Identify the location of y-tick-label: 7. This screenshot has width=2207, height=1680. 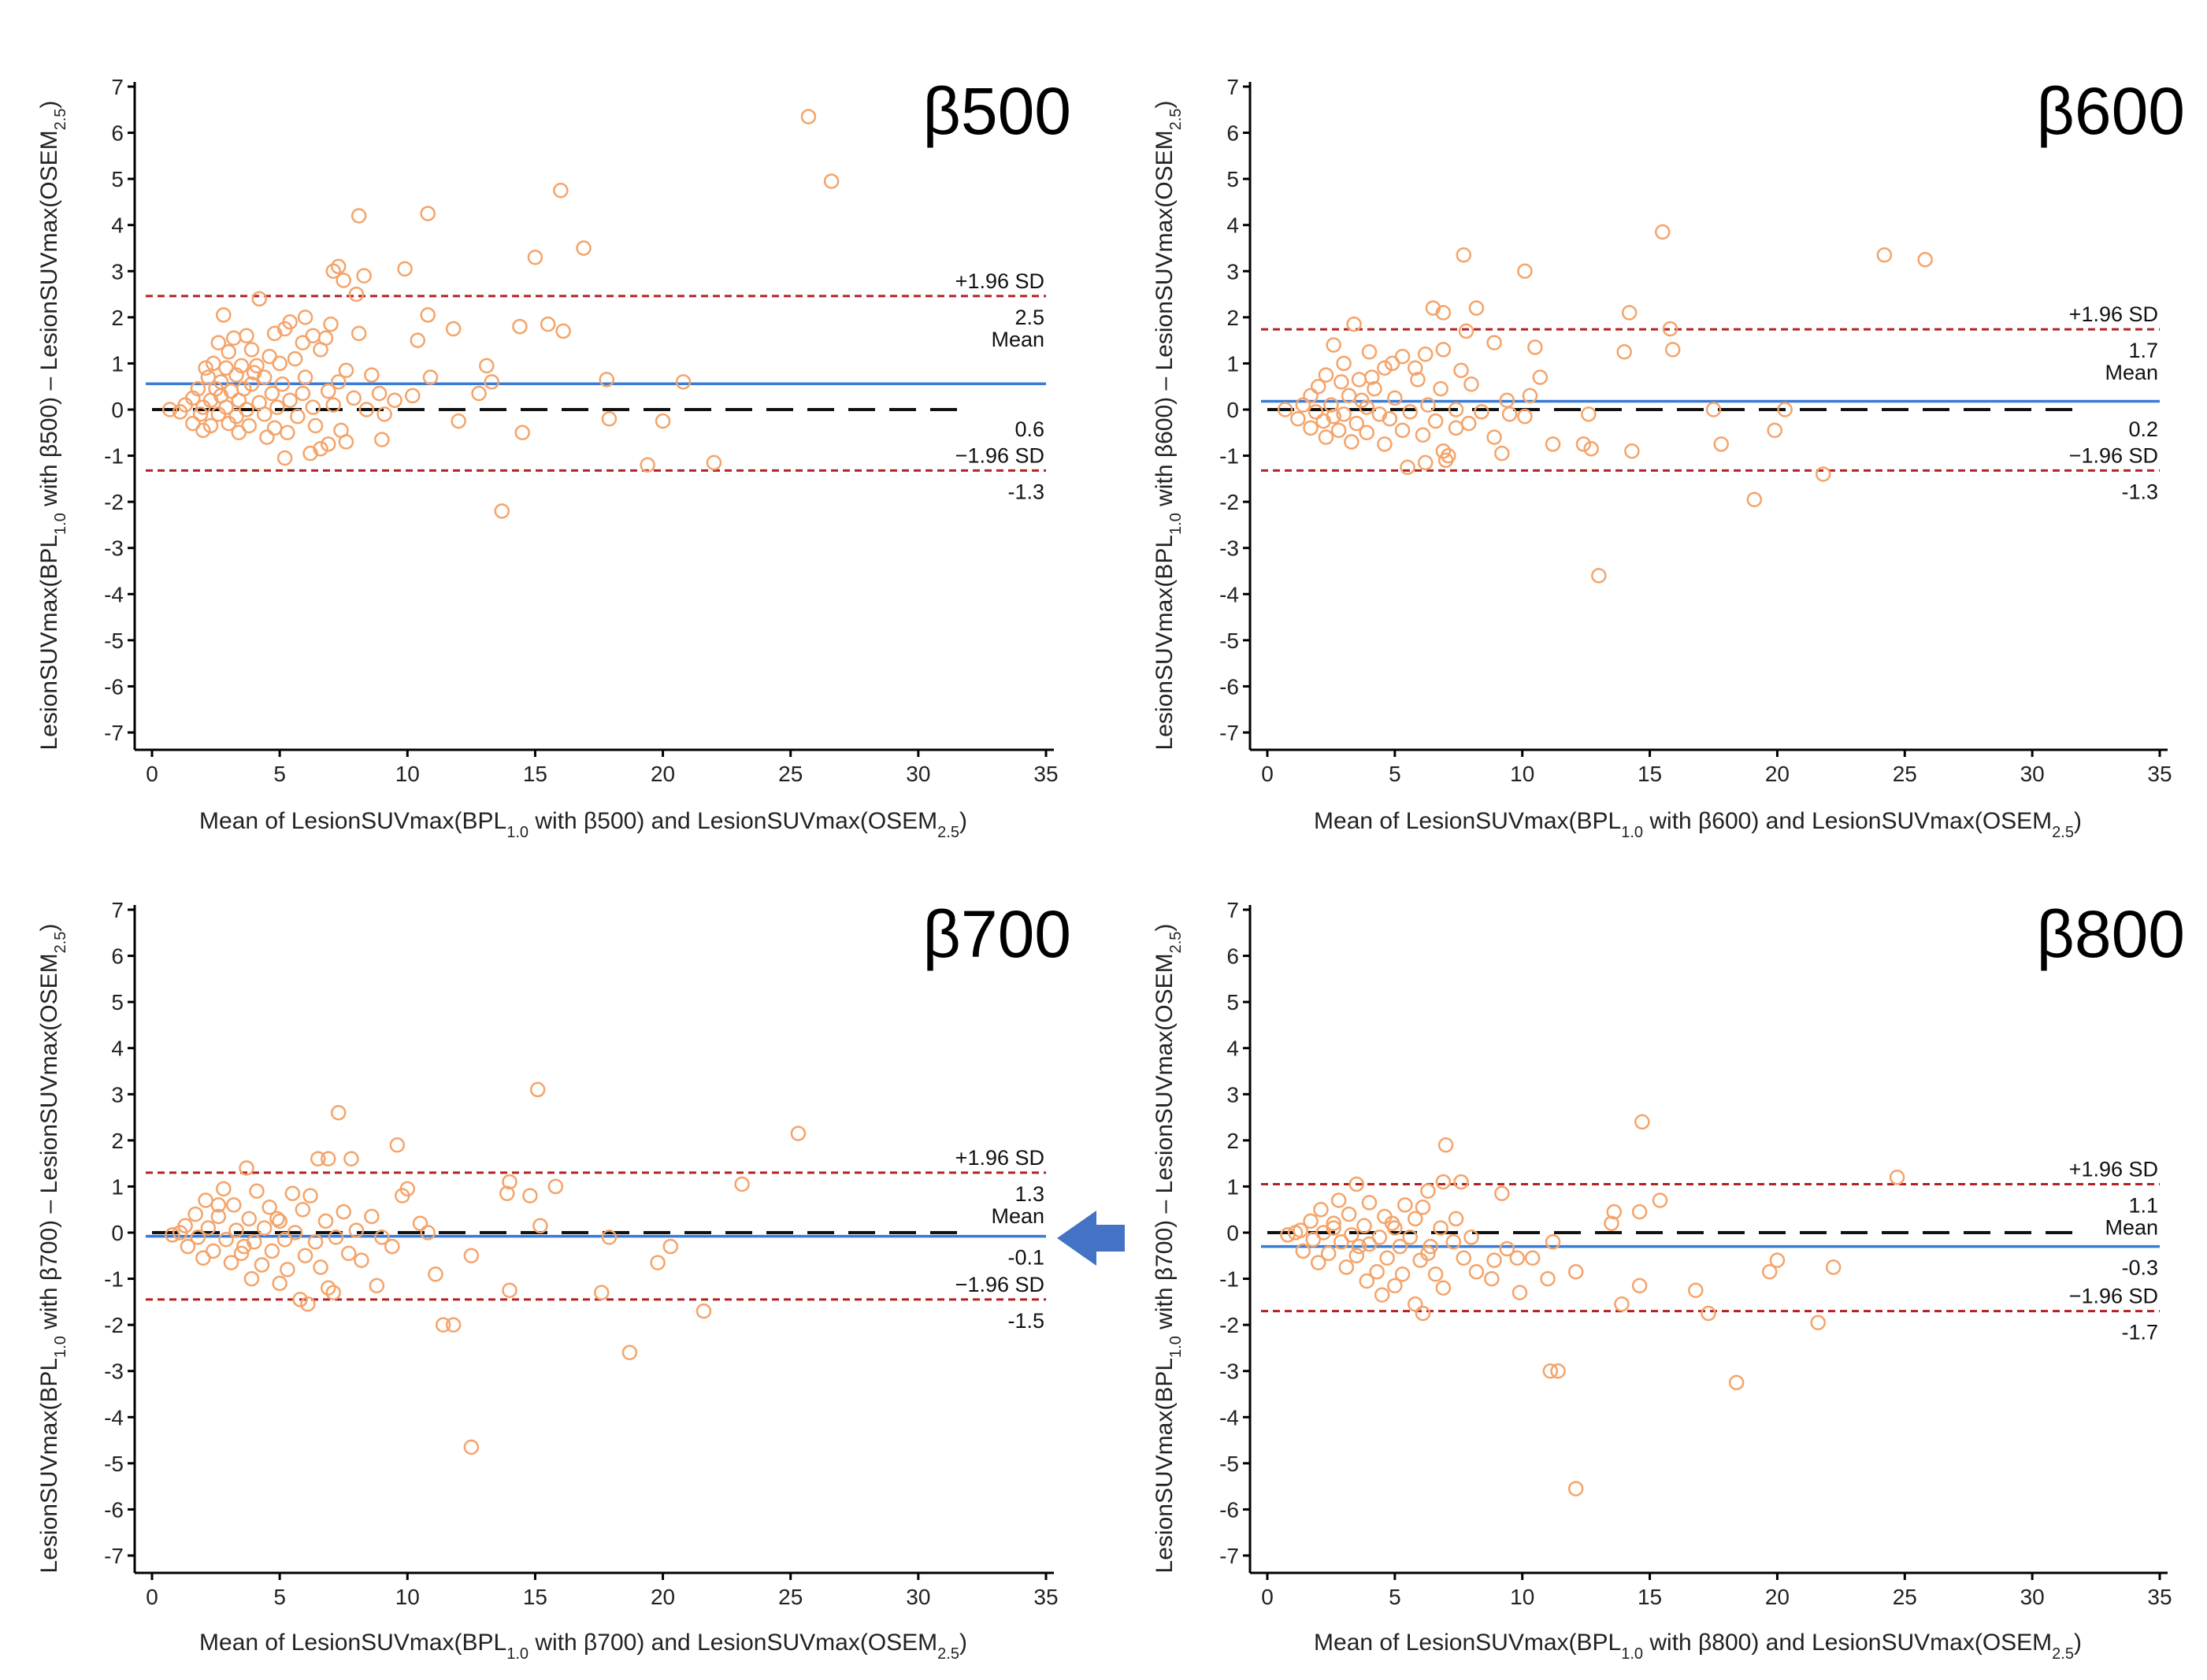
(1232, 910).